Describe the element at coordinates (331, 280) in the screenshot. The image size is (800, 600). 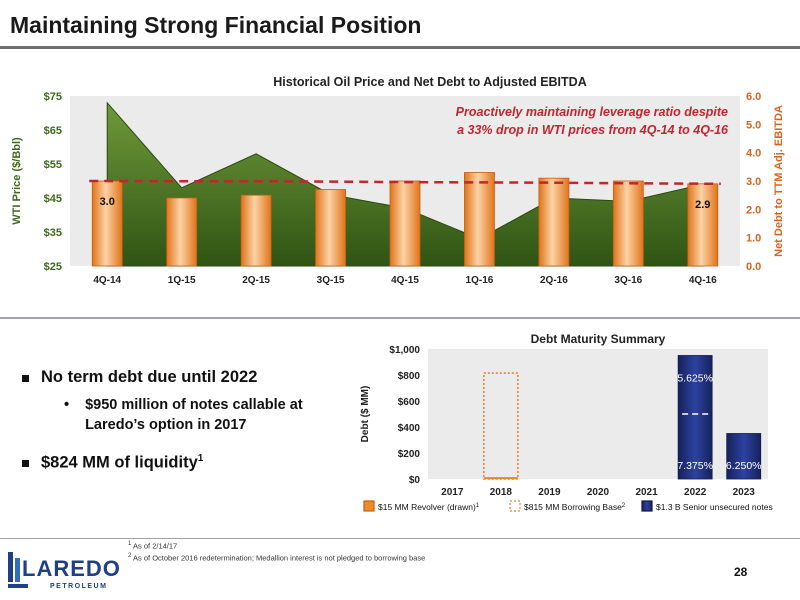
I see `x-axis-tick-label: 3Q-15` at that location.